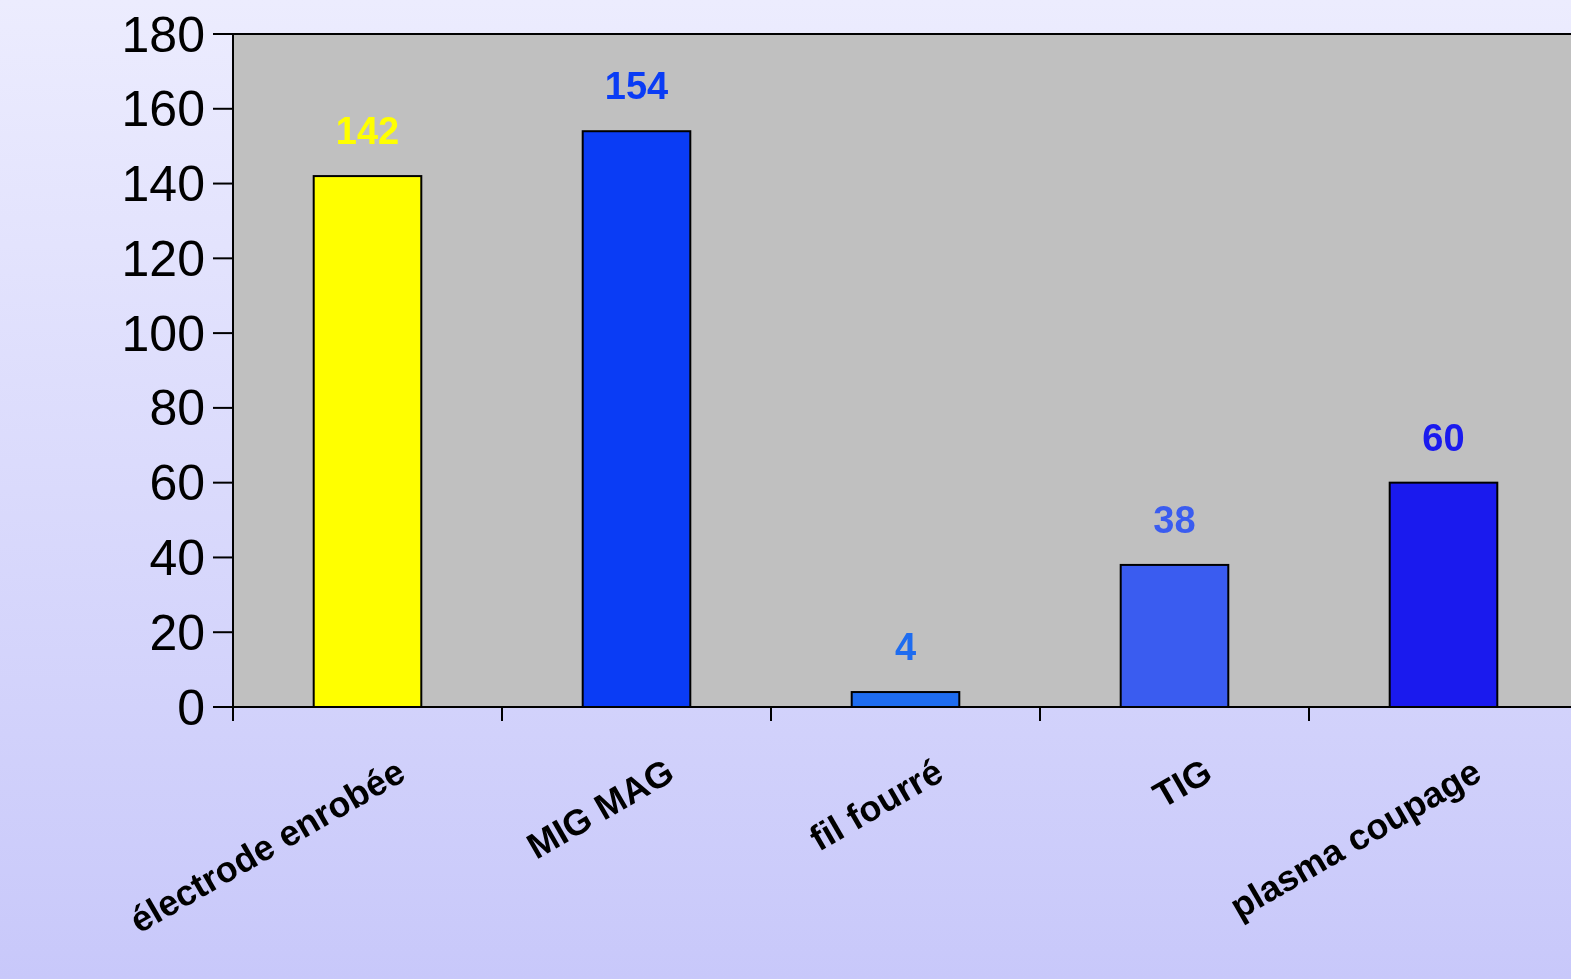  Describe the element at coordinates (177, 557) in the screenshot. I see `y-tick-label: 40` at that location.